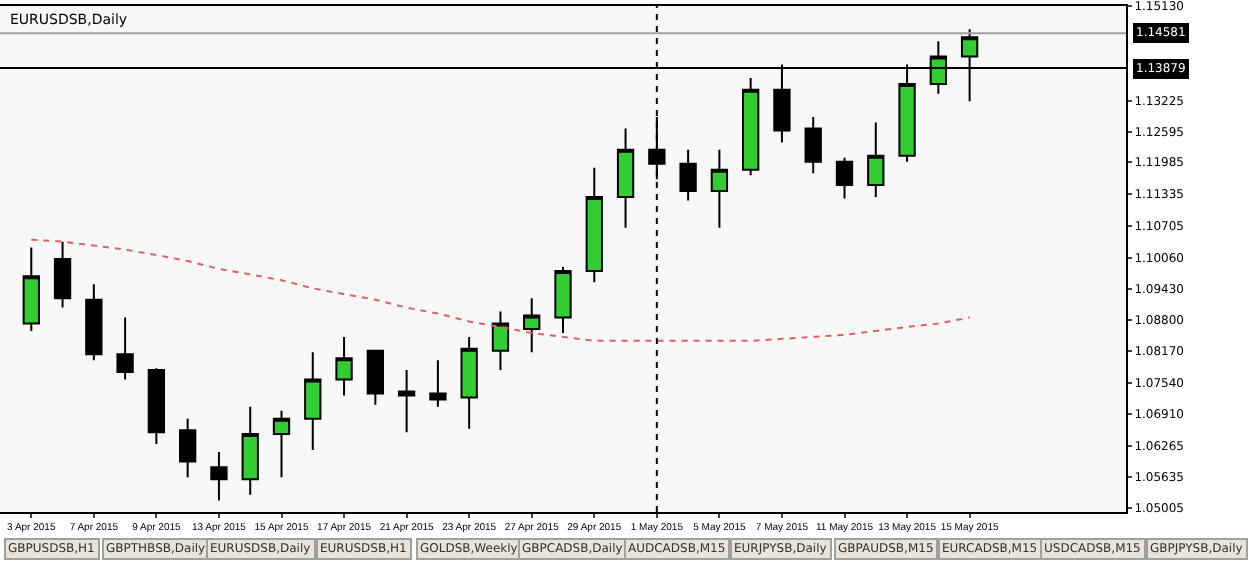 The image size is (1250, 564). What do you see at coordinates (500, 290) in the screenshot?
I see `line-series` at bounding box center [500, 290].